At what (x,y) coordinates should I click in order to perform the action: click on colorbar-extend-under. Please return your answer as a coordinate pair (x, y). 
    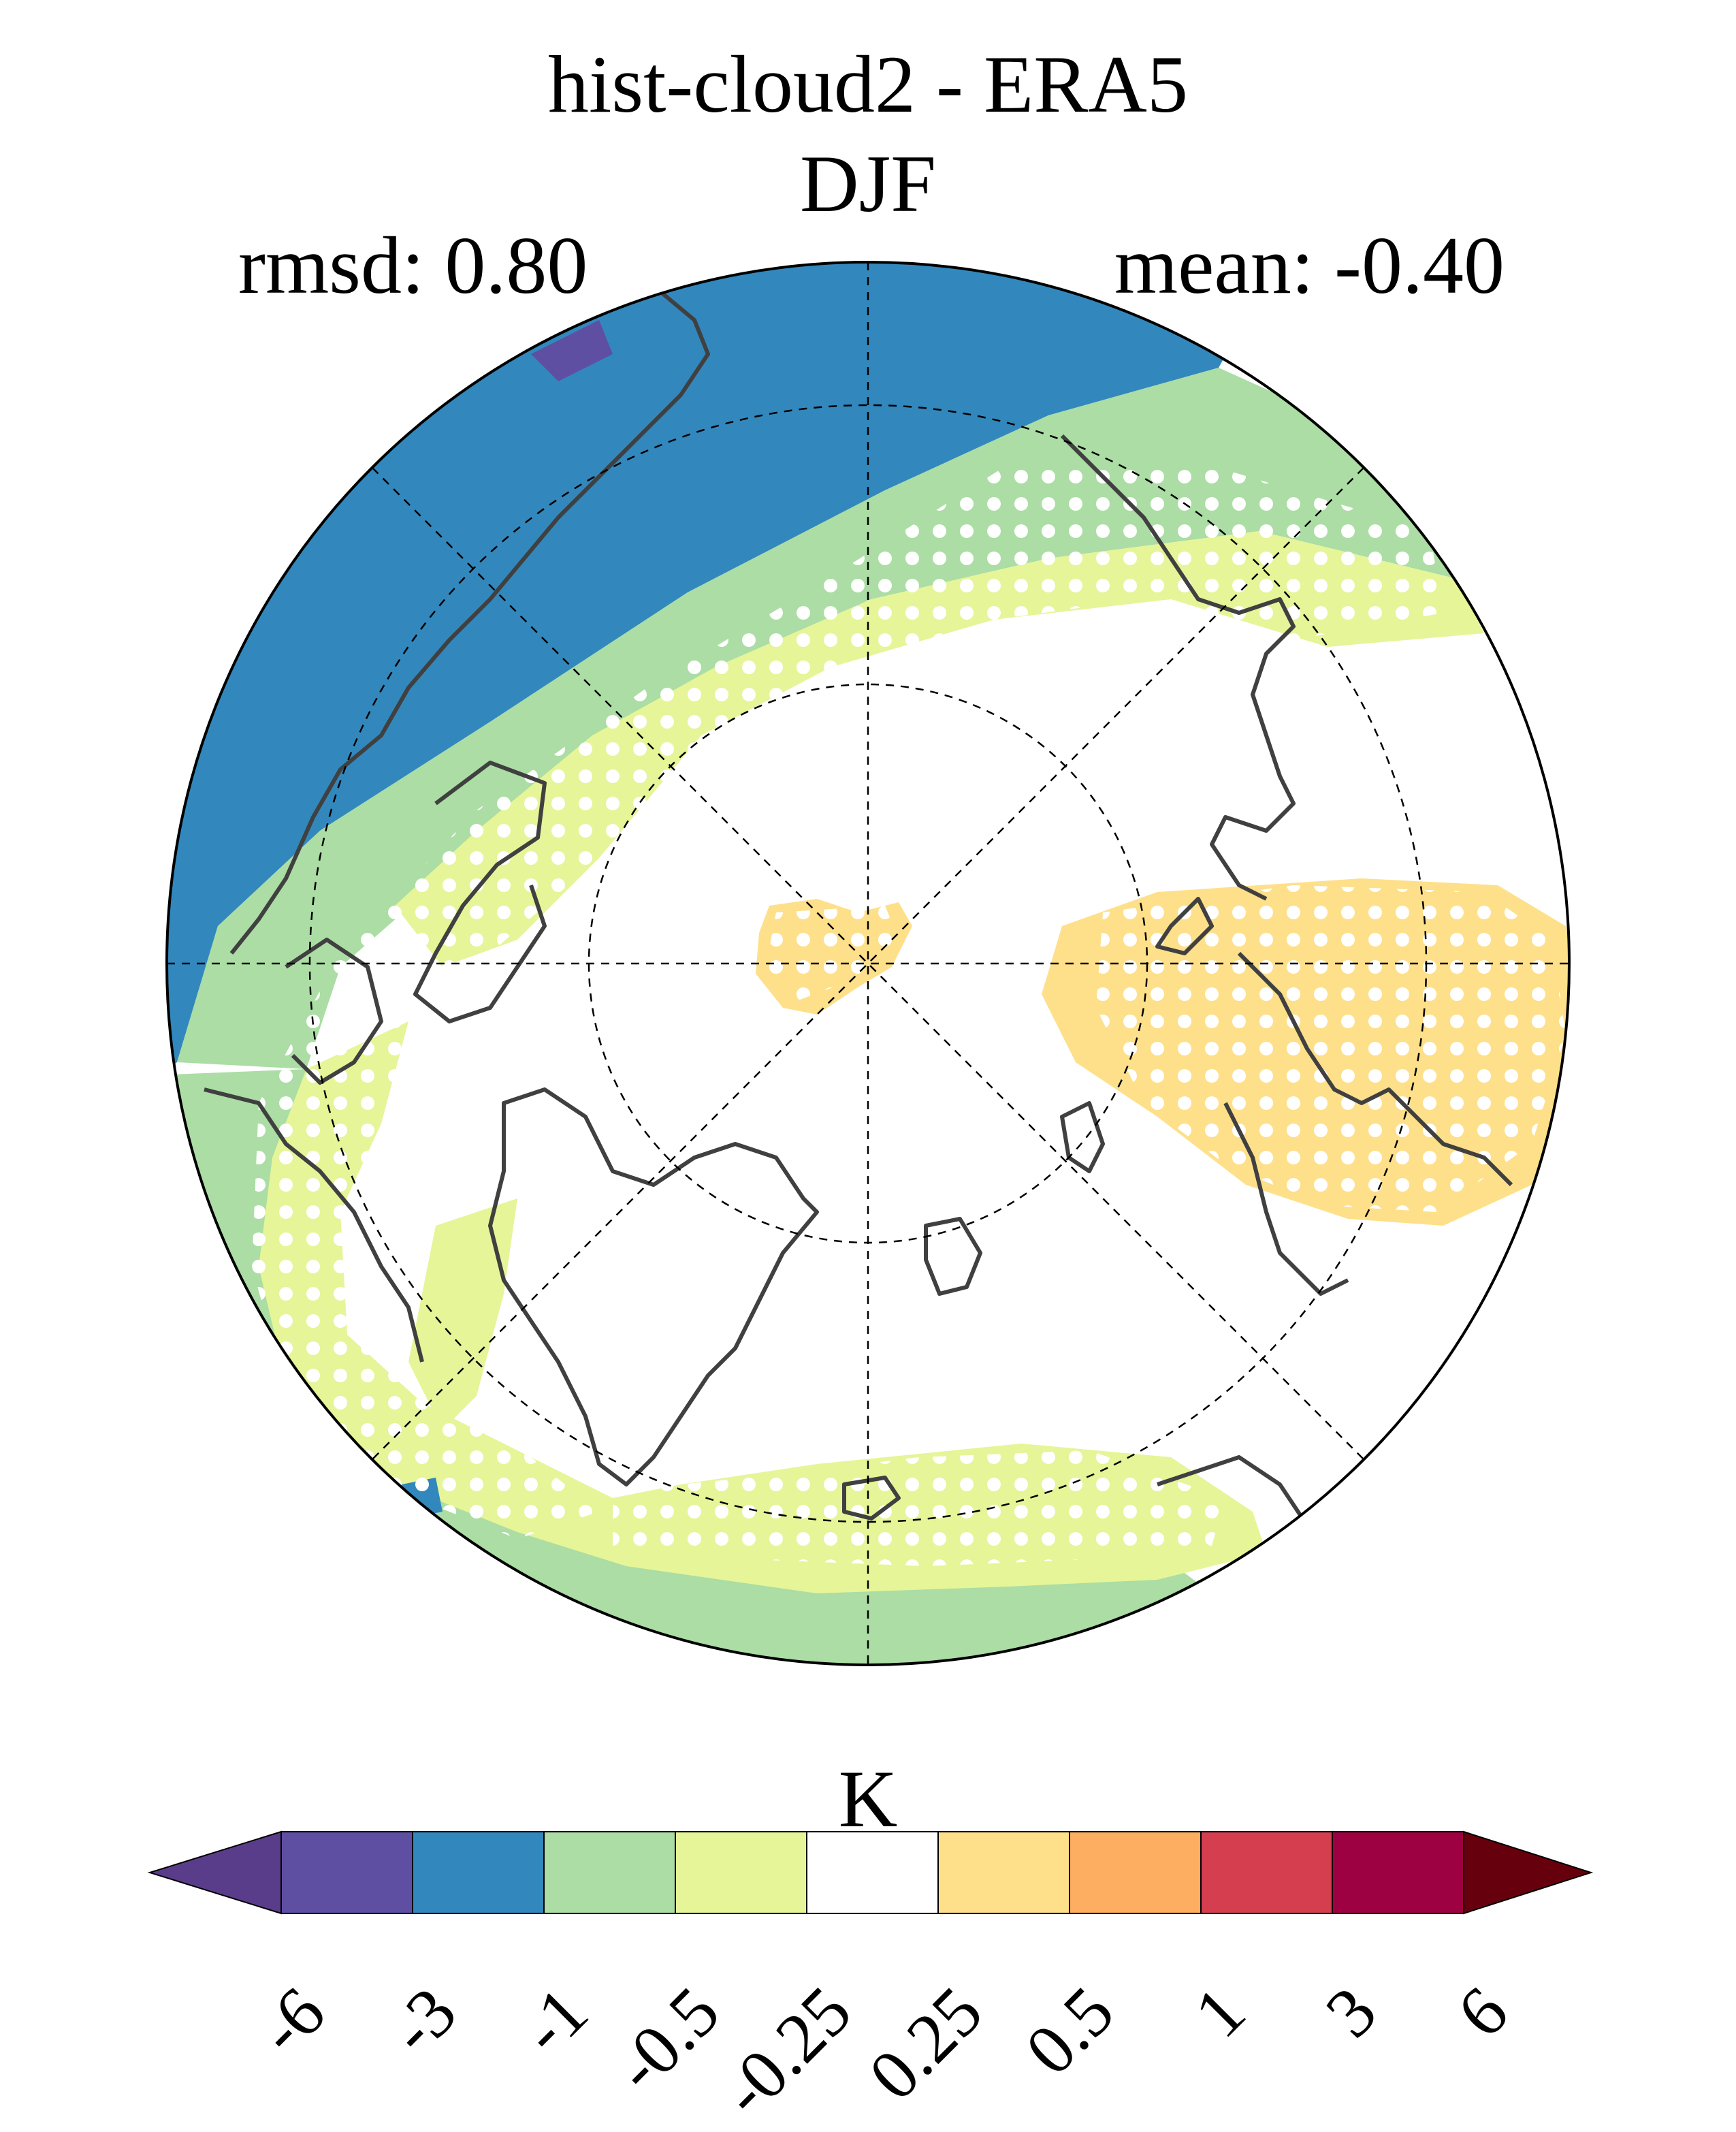
    Looking at the image, I should click on (214, 1873).